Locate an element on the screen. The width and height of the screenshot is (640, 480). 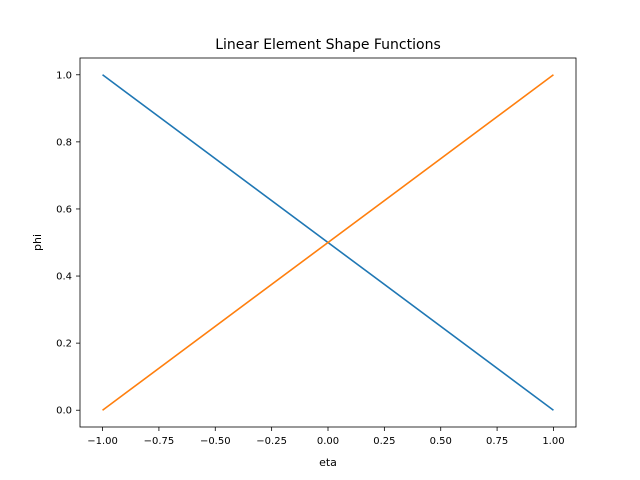
y-tick-label: 0.4 is located at coordinates (64, 277).